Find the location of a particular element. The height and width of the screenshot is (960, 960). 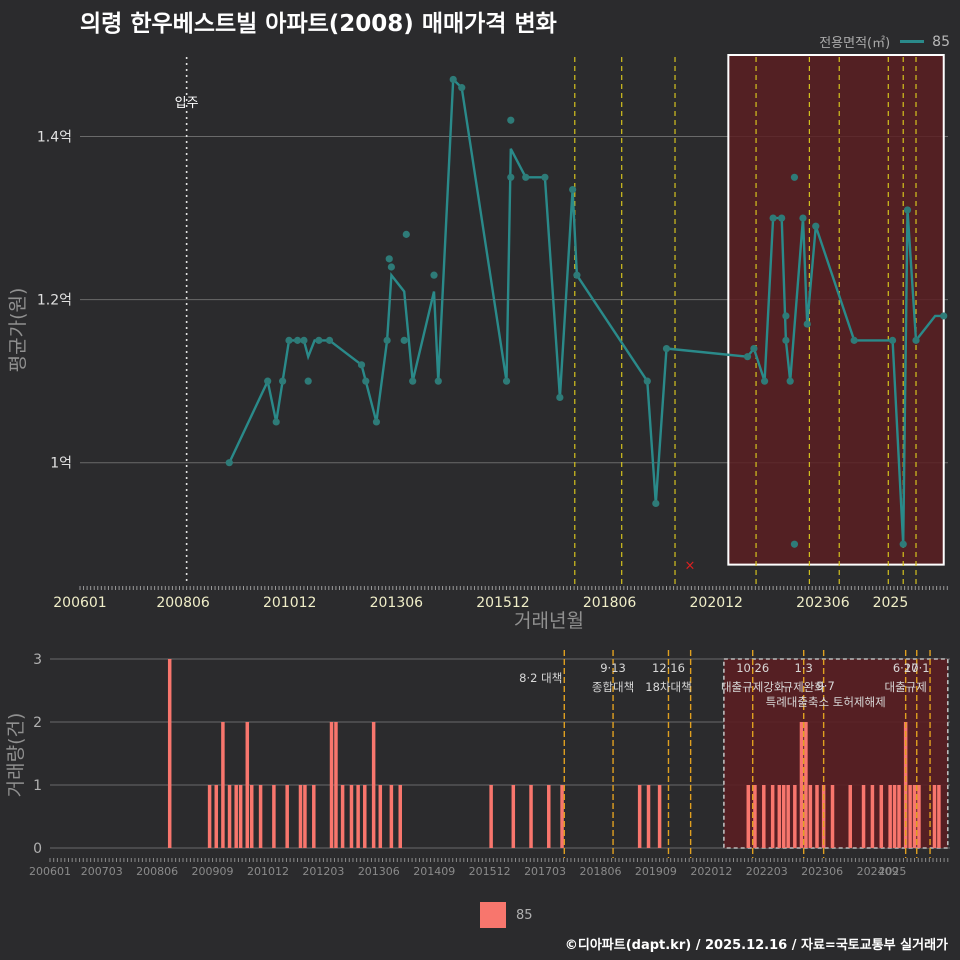

policy-date-1: 9·13 is located at coordinates (613, 668).